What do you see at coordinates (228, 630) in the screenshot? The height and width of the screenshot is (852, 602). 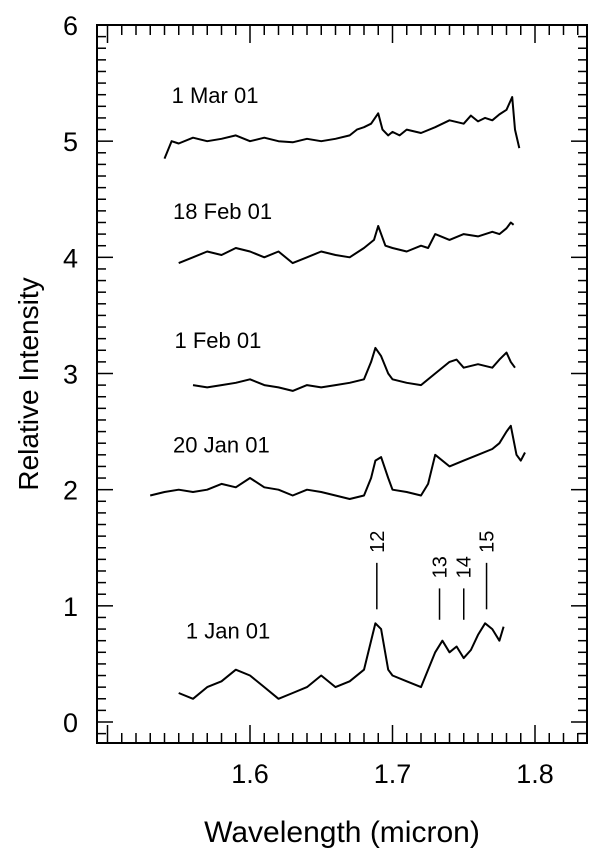 I see `series-label: 1 Jan 01` at bounding box center [228, 630].